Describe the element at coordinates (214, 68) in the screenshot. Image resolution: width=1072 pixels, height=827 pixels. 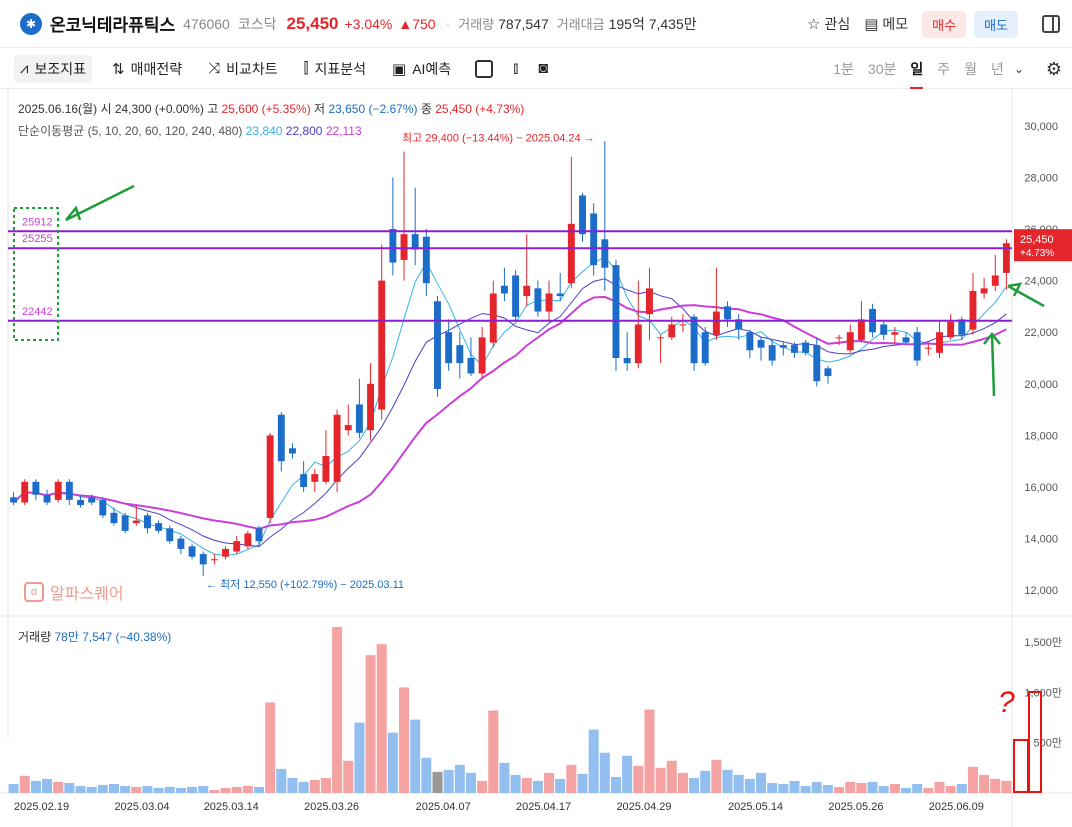
I see `shuffle-icon: ⤨` at that location.